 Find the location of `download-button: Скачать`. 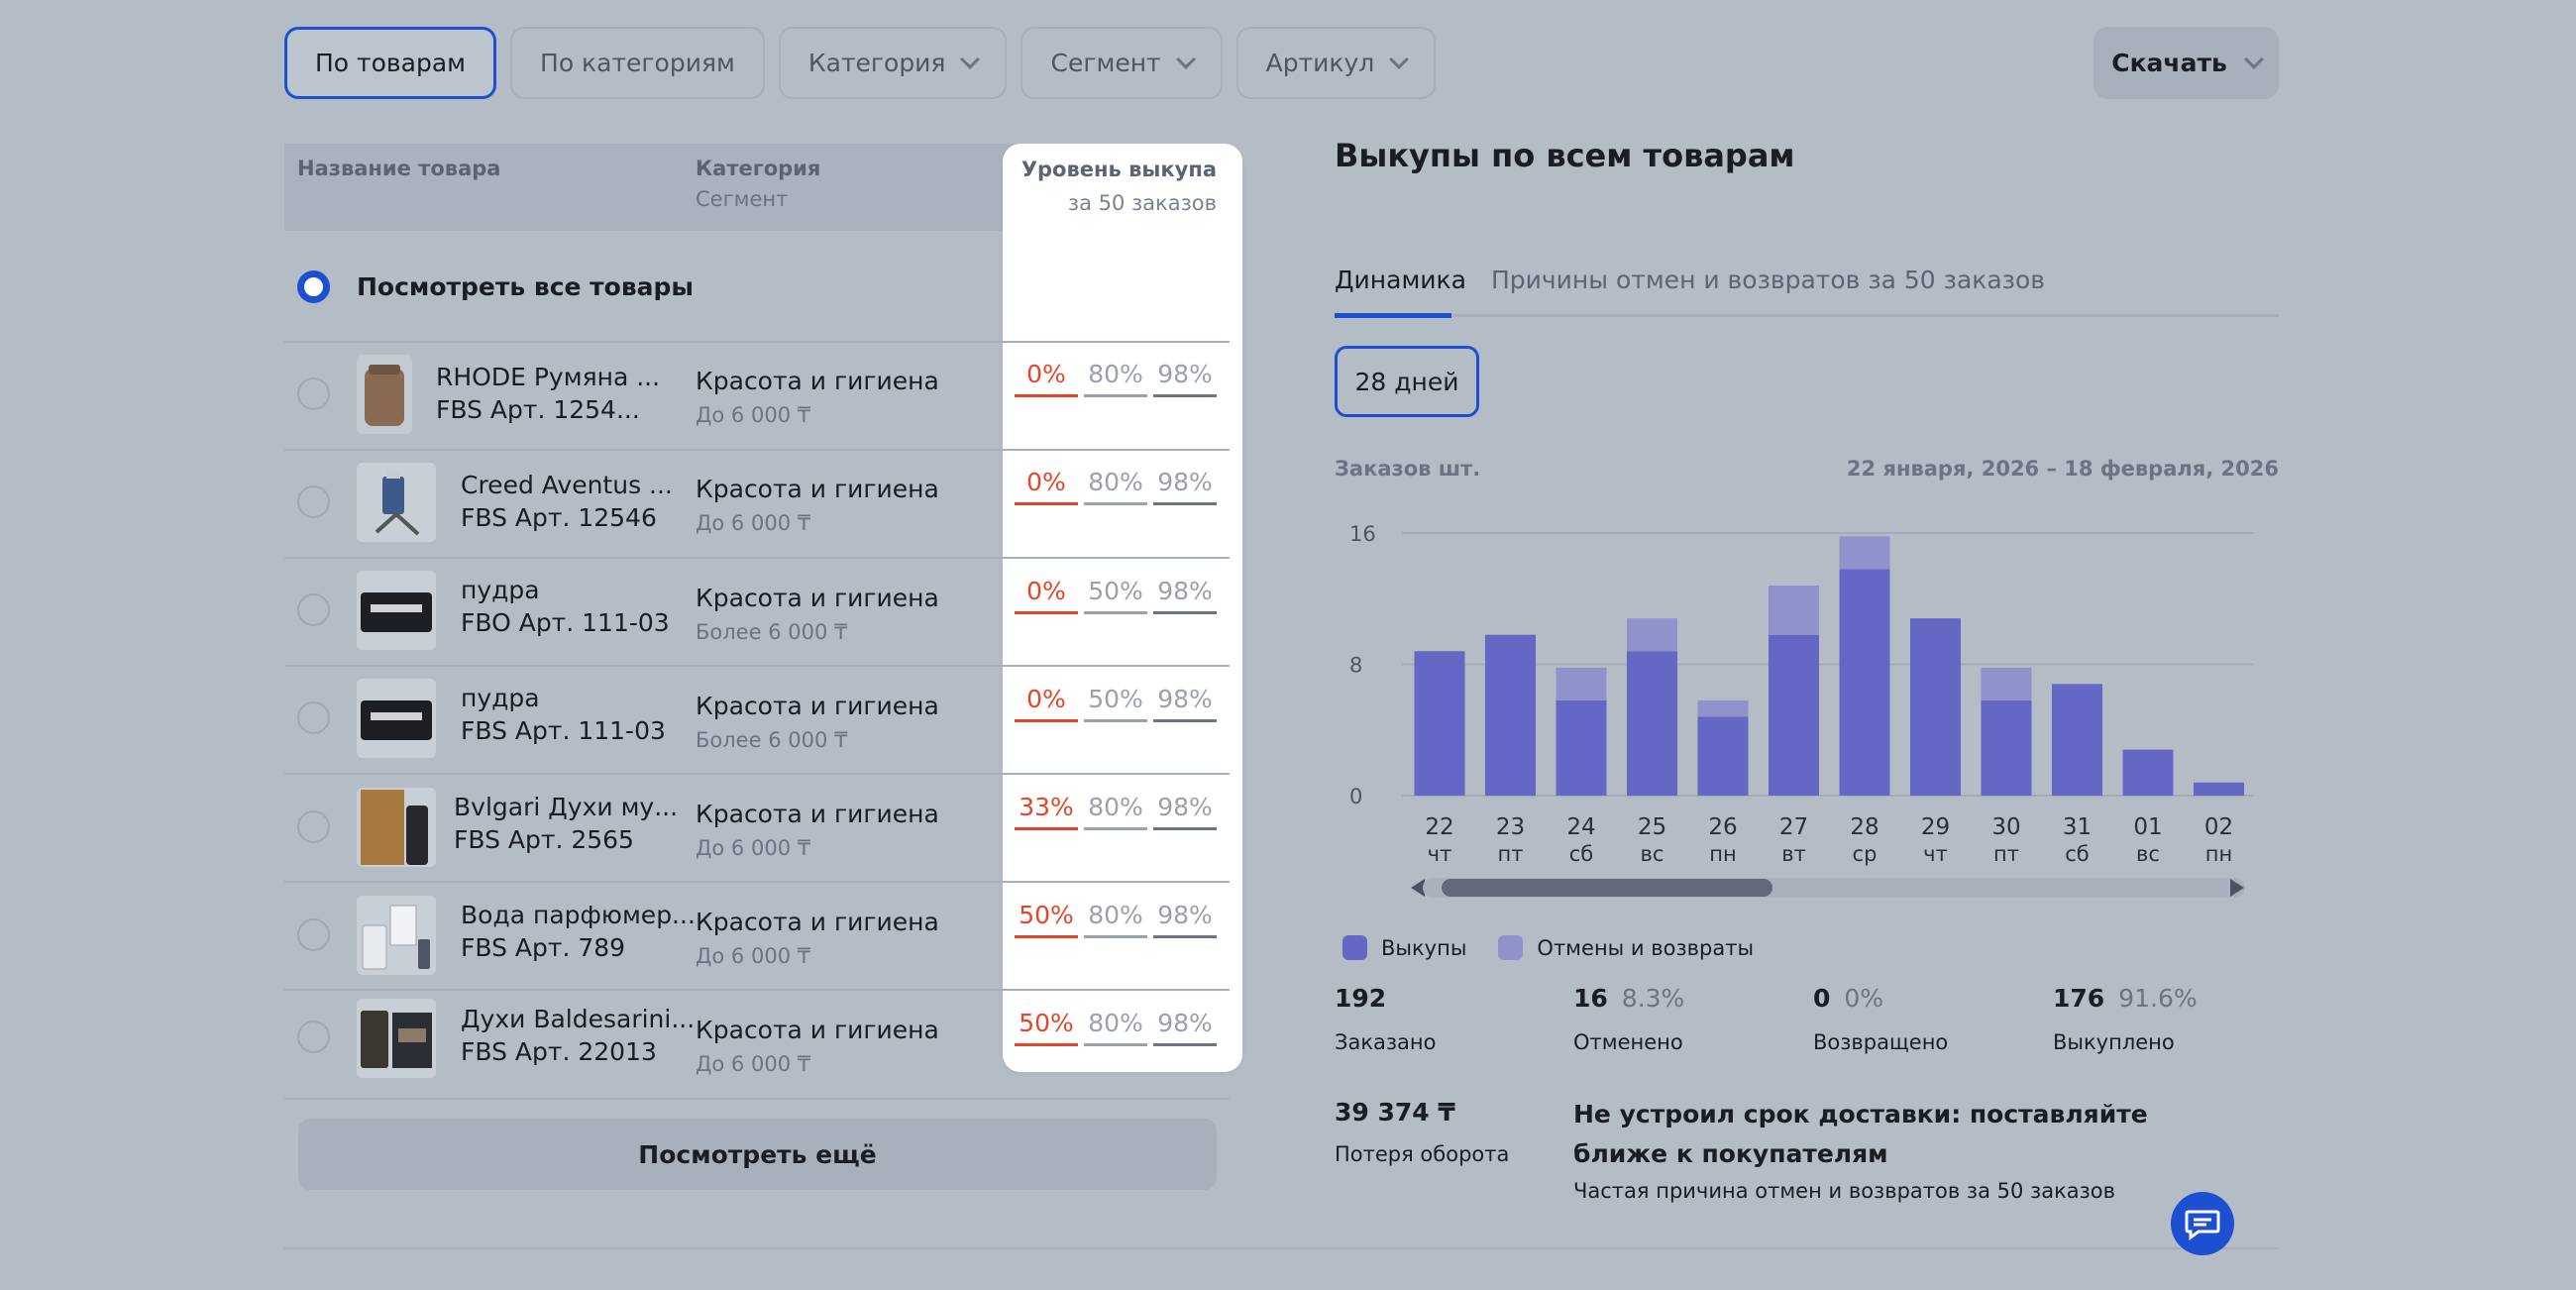

download-button: Скачать is located at coordinates (2186, 63).